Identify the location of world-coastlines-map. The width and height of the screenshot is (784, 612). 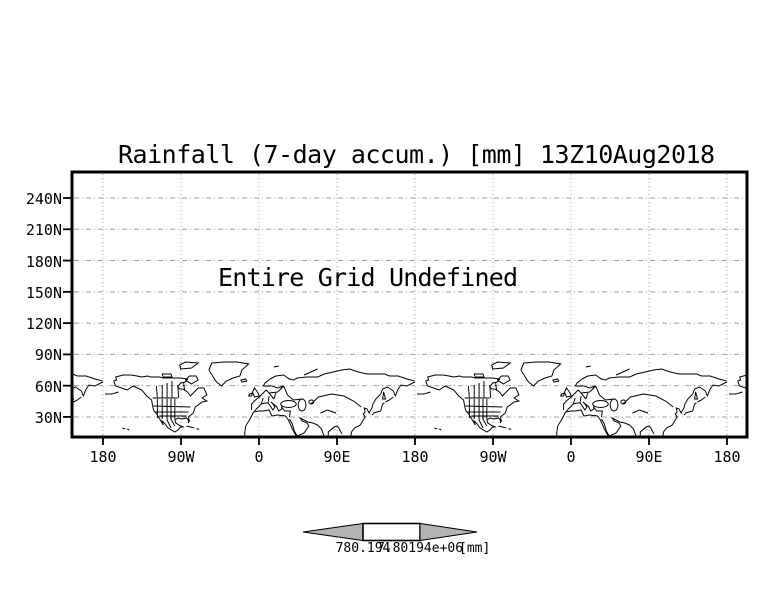
(409, 399).